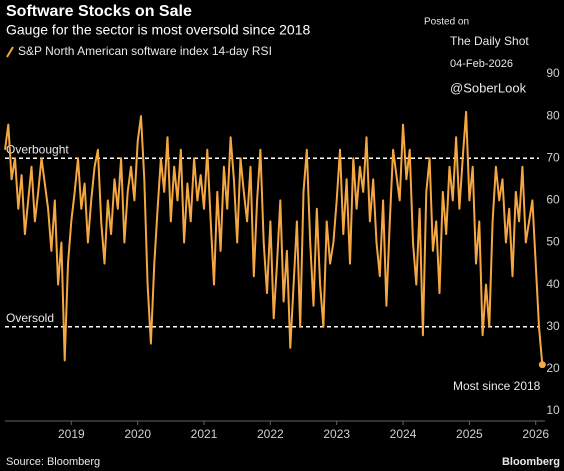 The height and width of the screenshot is (471, 564). What do you see at coordinates (531, 462) in the screenshot?
I see `brand: Bloomberg` at bounding box center [531, 462].